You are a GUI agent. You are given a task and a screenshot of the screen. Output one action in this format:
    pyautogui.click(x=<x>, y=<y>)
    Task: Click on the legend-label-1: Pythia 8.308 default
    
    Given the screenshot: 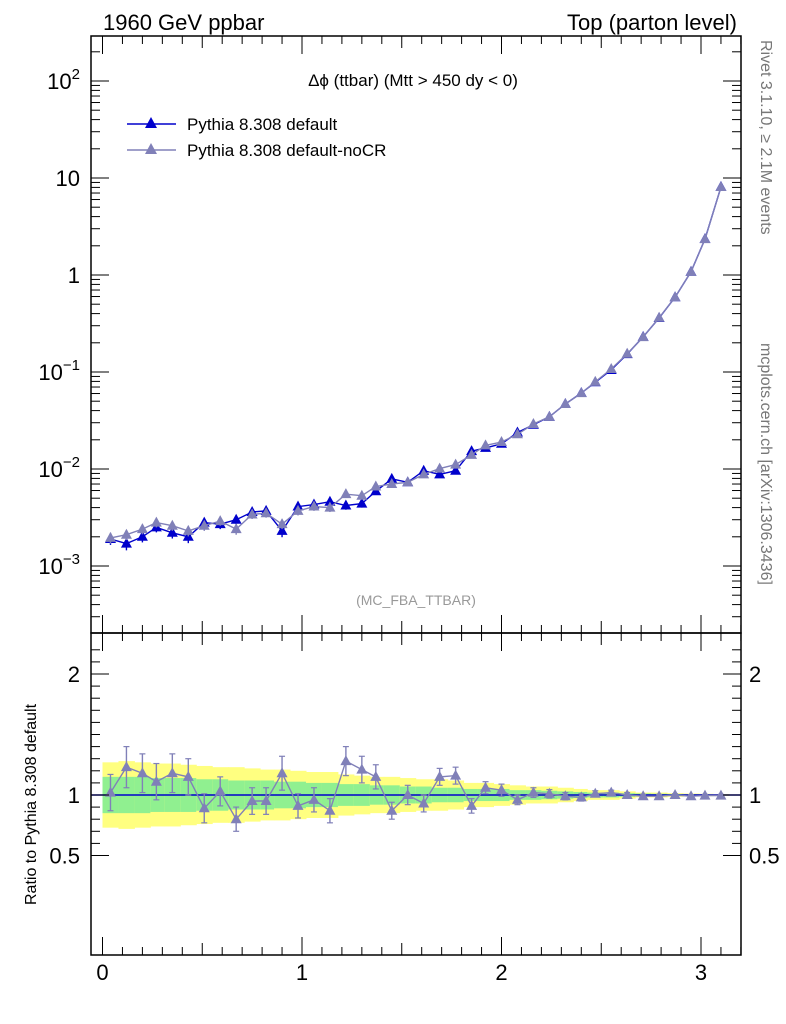 What is the action you would take?
    pyautogui.click(x=262, y=124)
    